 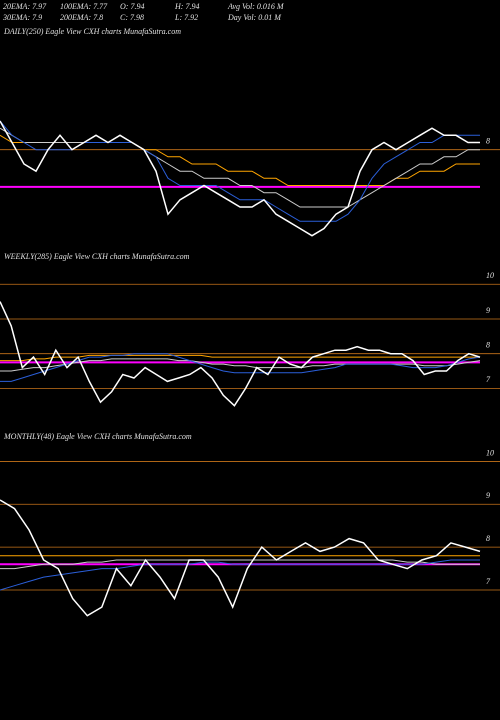 I want to click on header-stat: 30EMA: 7.9, so click(x=22, y=17).